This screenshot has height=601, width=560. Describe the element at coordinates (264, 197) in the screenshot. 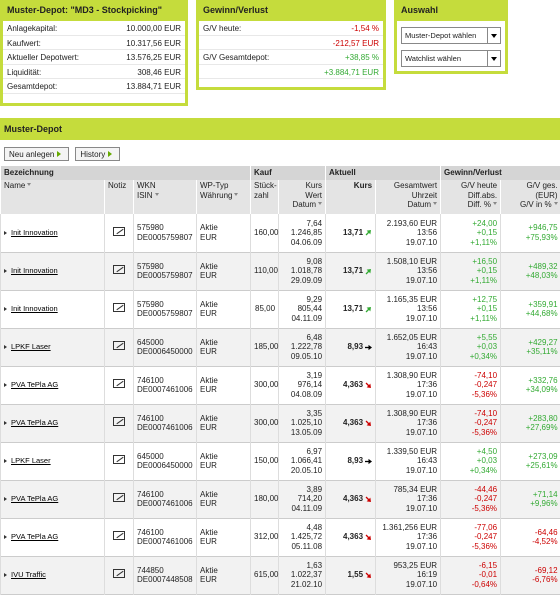

I see `column-header: Stück-zahl` at that location.